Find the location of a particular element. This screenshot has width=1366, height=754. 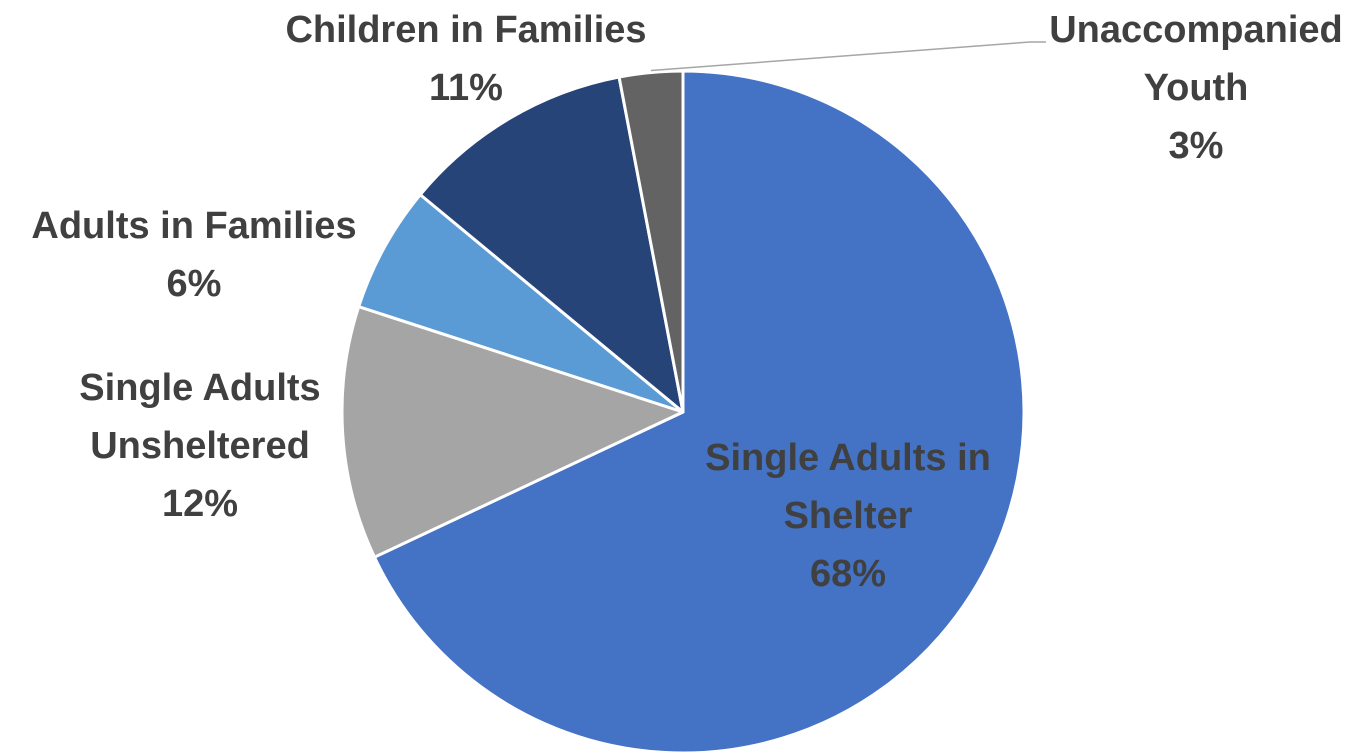

data-label-adults-in-families: Adults in Families 6% is located at coordinates (193, 255).